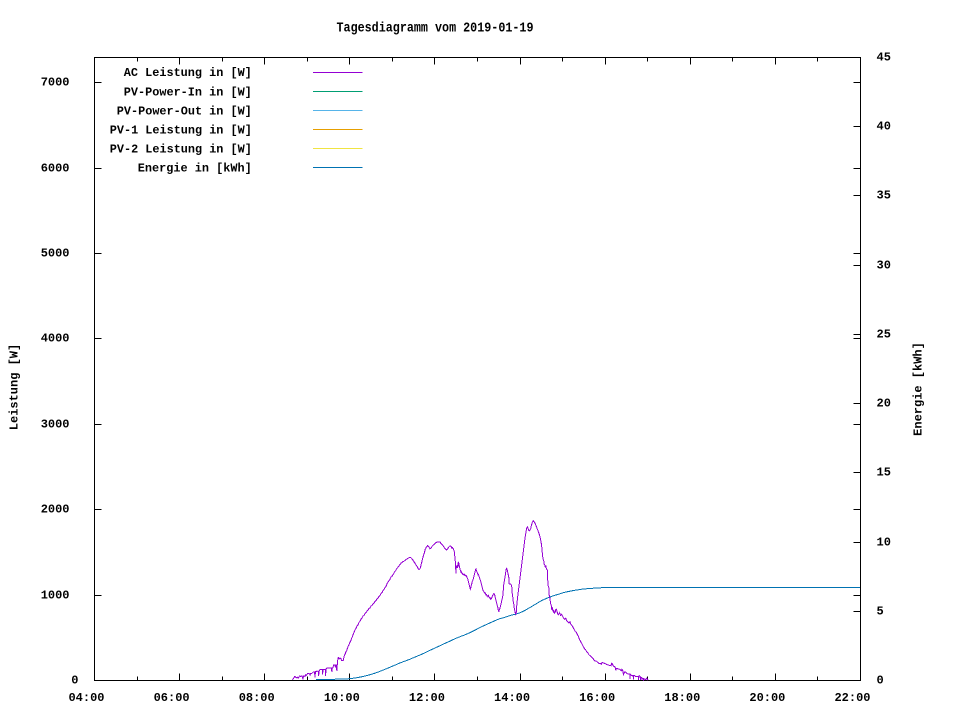 The image size is (960, 720). I want to click on svg-text: 35, so click(884, 195).